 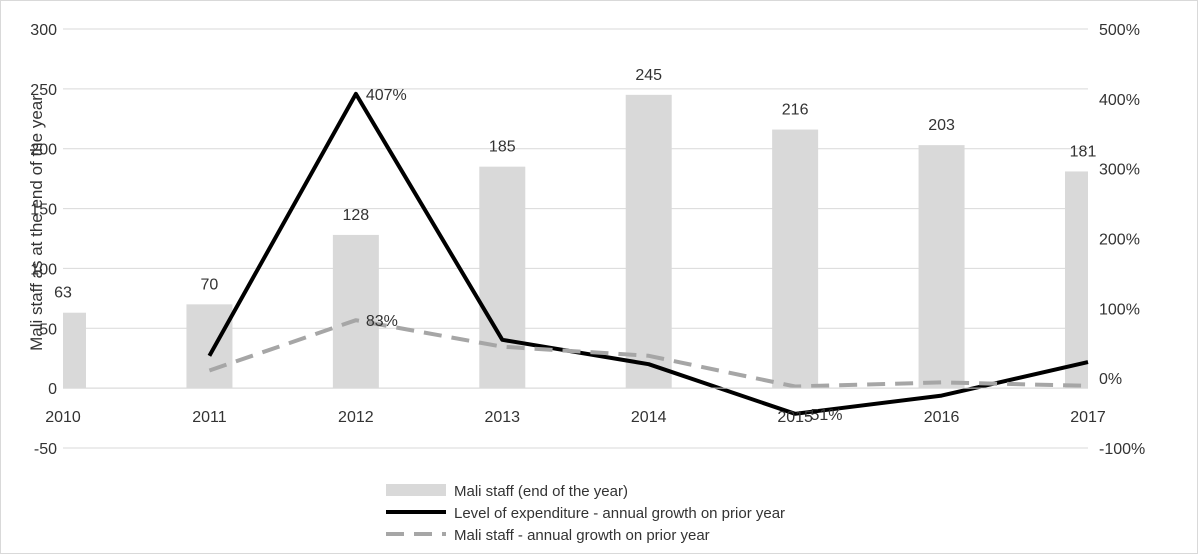 What do you see at coordinates (382, 321) in the screenshot?
I see `line-data-label: 83%` at bounding box center [382, 321].